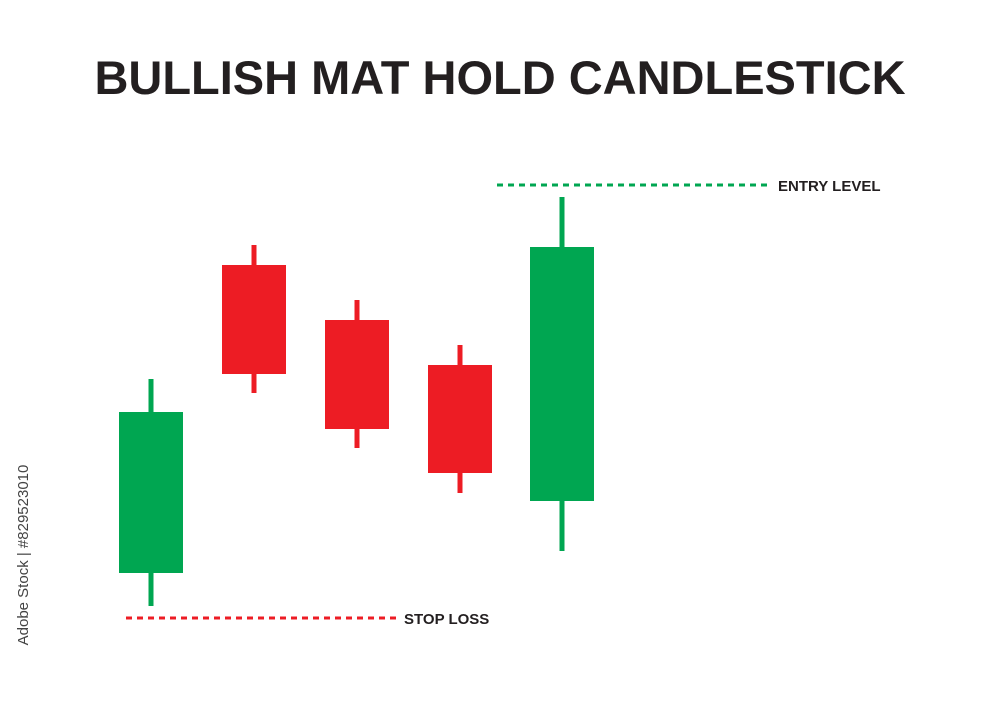 Image resolution: width=1000 pixels, height=727 pixels. Describe the element at coordinates (829, 186) in the screenshot. I see `entry-label: ENTRY LEVEL` at that location.